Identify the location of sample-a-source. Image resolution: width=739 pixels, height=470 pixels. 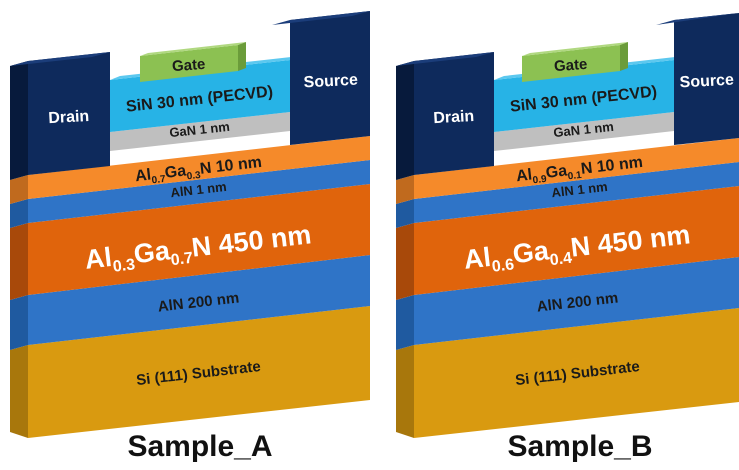
(330, 78).